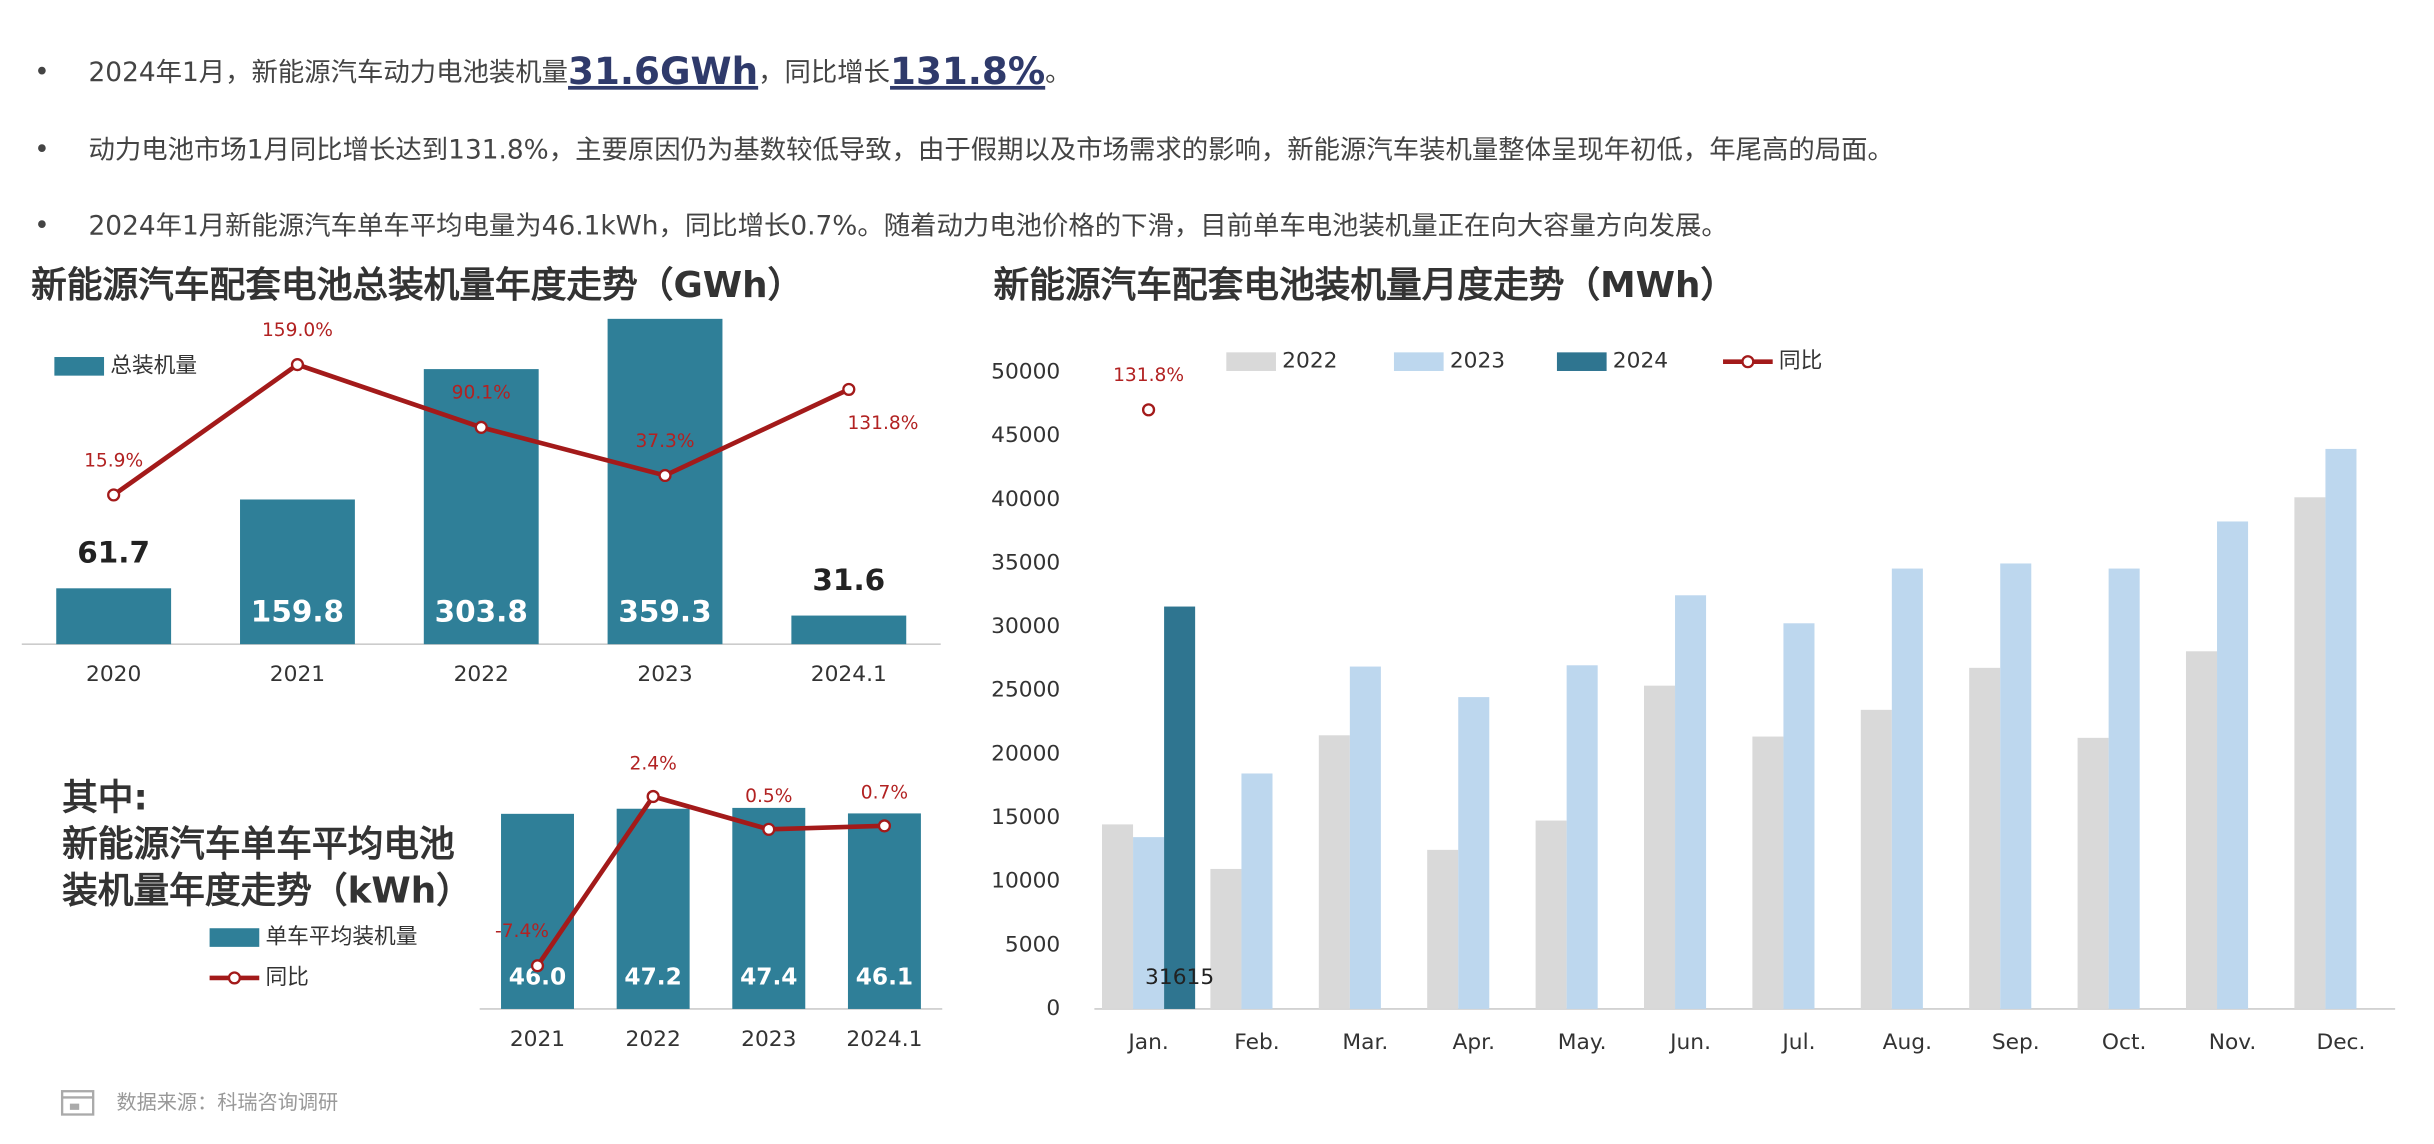 This screenshot has height=1144, width=2434. I want to click on line, so click(710, 880).